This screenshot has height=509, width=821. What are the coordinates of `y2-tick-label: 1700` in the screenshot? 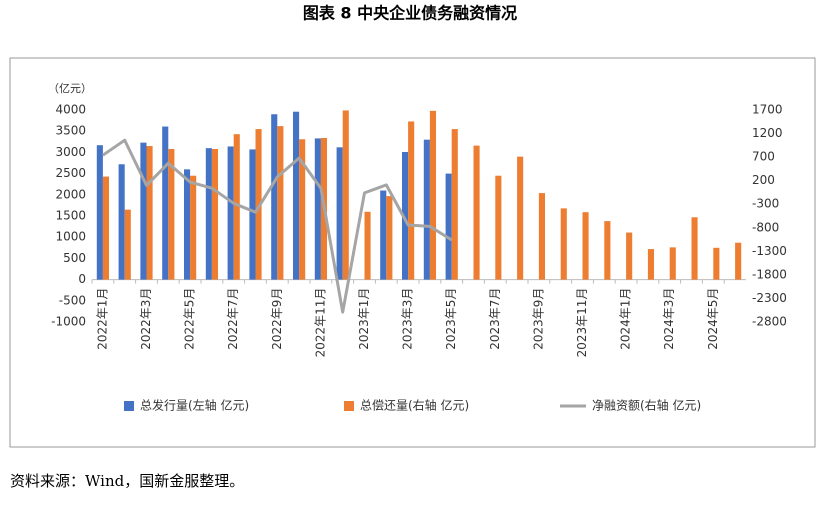 It's located at (767, 110).